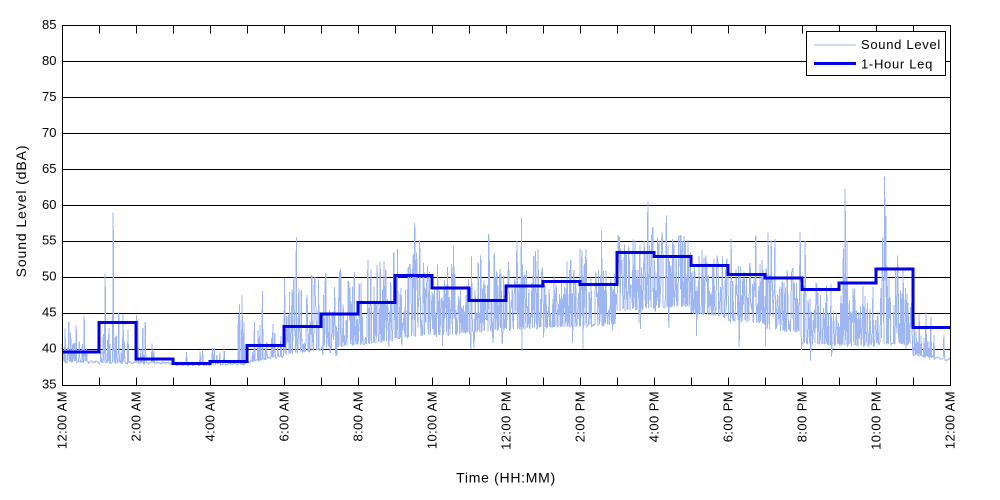 This screenshot has height=500, width=1000. I want to click on svg-text: 10:00 PM, so click(876, 420).